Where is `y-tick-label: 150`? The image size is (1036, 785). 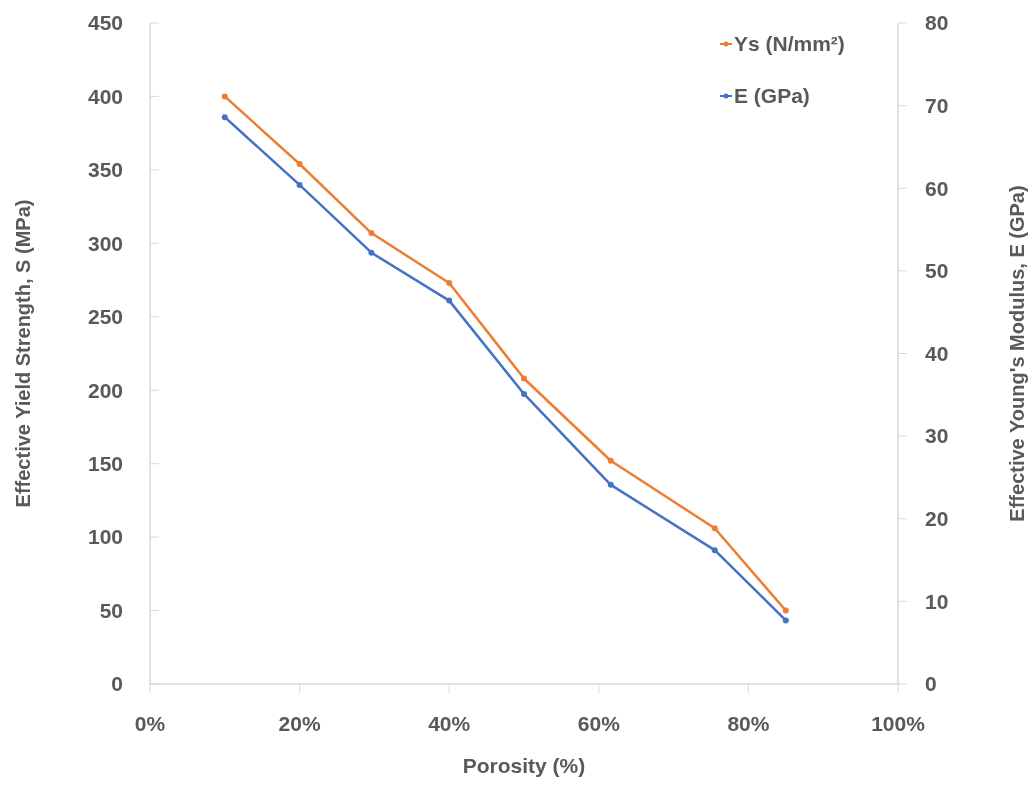
y-tick-label: 150 is located at coordinates (105, 464).